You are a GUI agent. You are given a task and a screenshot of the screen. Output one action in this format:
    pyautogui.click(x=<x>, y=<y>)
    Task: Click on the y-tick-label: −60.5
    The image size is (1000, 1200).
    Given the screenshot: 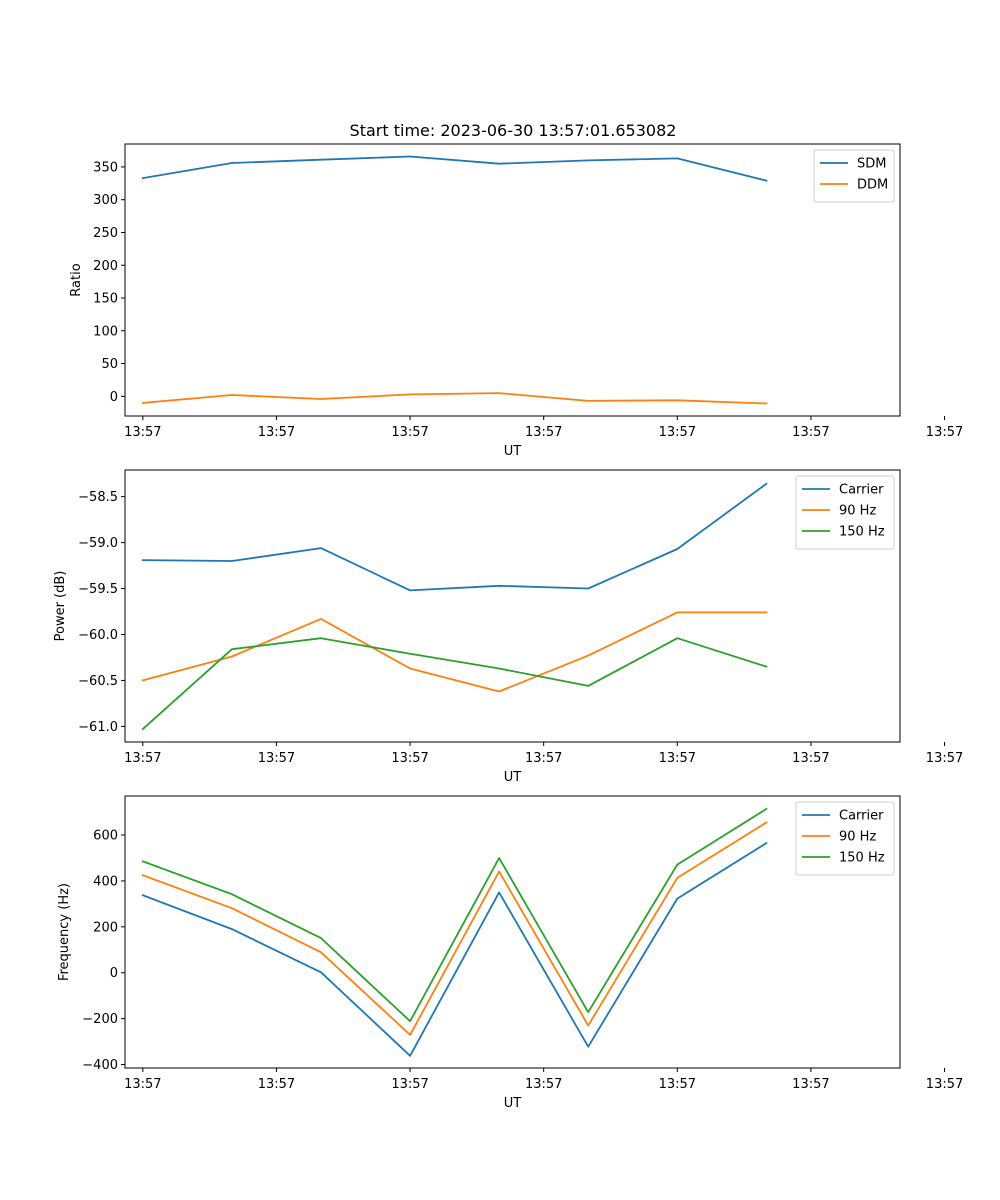 What is the action you would take?
    pyautogui.click(x=98, y=681)
    